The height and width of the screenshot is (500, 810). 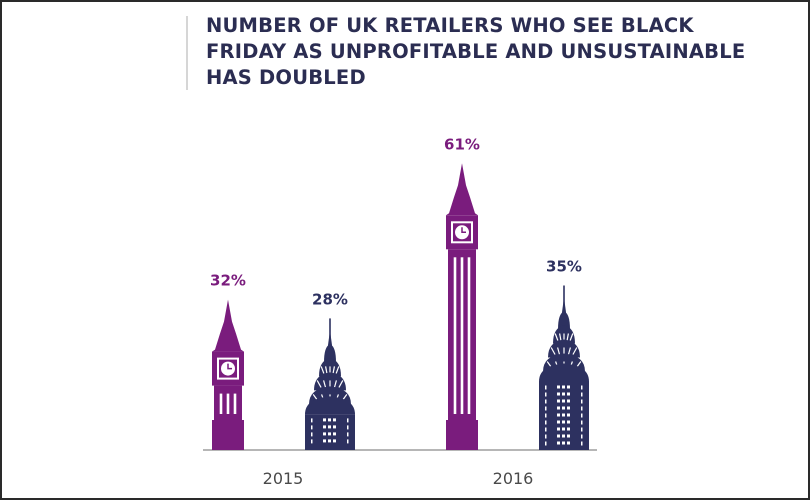 What do you see at coordinates (228, 374) in the screenshot?
I see `big-ben-icon-bar-2015` at bounding box center [228, 374].